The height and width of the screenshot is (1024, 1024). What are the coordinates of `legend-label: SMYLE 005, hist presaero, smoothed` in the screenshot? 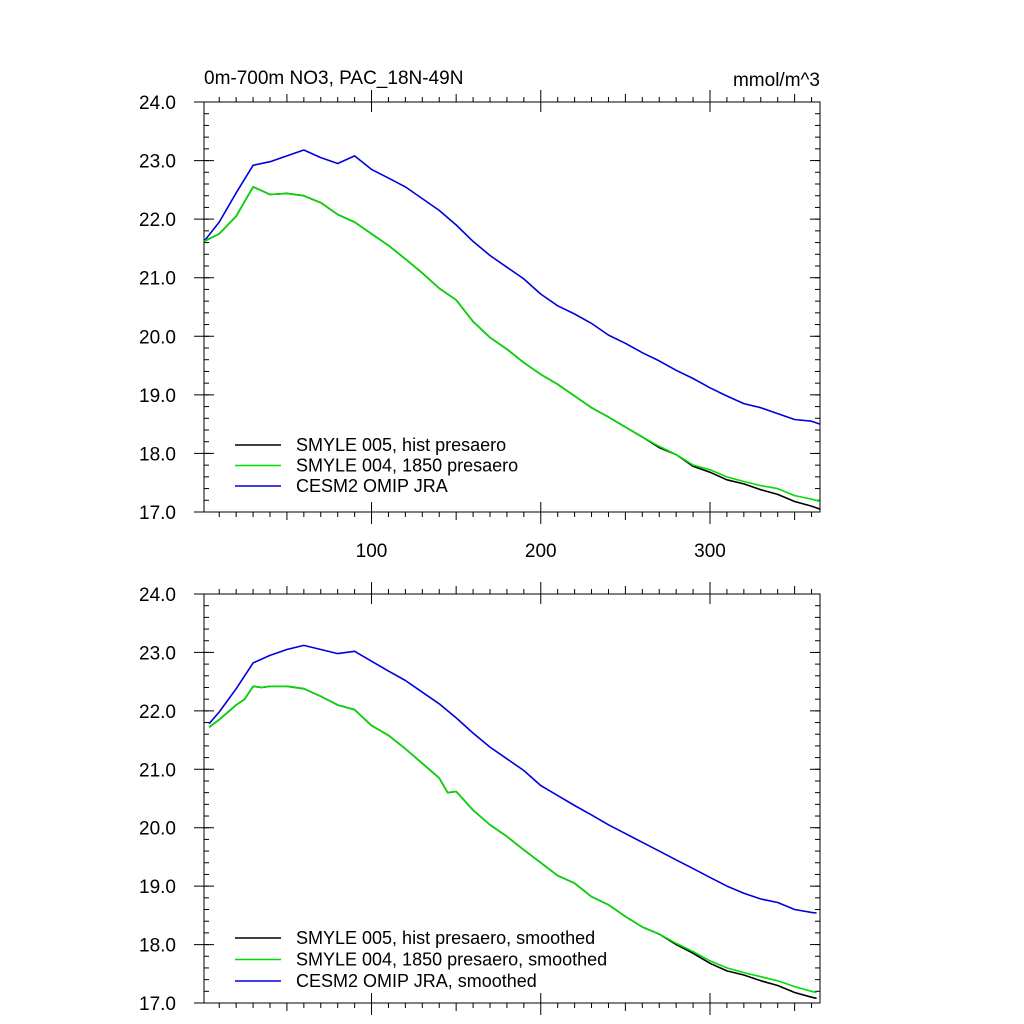 It's located at (445, 938).